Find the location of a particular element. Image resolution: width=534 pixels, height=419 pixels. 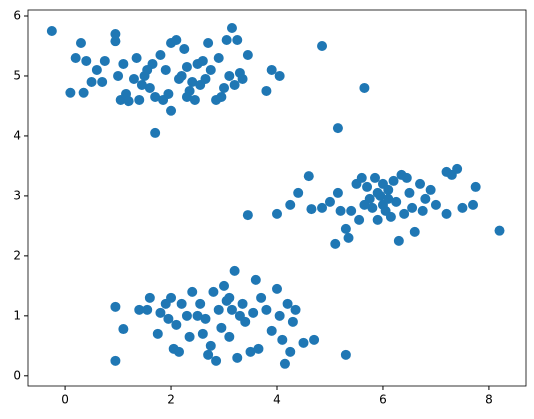

y-tick-label: 1 is located at coordinates (17, 315).